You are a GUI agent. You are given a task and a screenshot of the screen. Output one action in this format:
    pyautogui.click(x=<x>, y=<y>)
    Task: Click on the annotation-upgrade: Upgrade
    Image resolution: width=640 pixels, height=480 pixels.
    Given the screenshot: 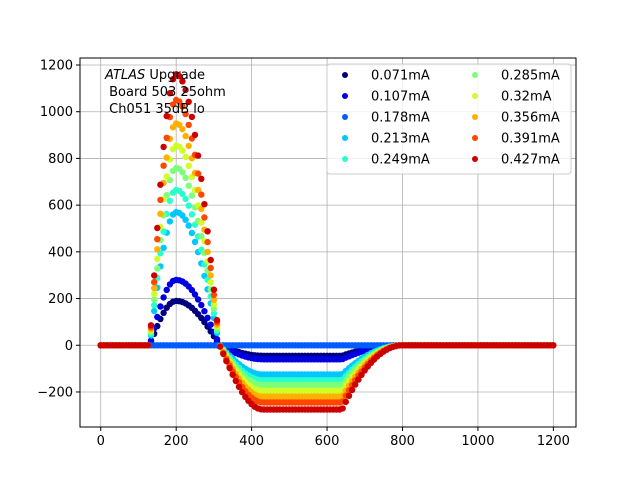 What is the action you would take?
    pyautogui.click(x=175, y=75)
    